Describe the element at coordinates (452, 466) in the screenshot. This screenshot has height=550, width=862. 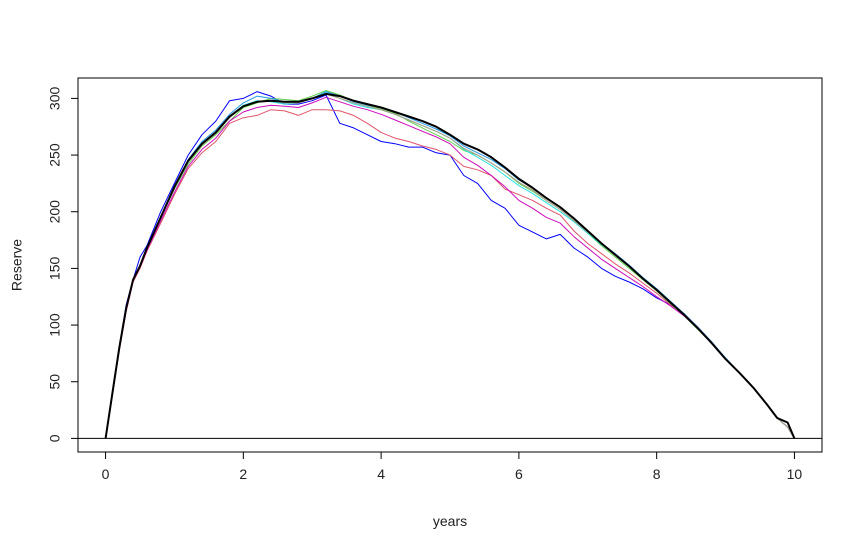
I see `x-axis: 0 2 4 6 8 10` at that location.